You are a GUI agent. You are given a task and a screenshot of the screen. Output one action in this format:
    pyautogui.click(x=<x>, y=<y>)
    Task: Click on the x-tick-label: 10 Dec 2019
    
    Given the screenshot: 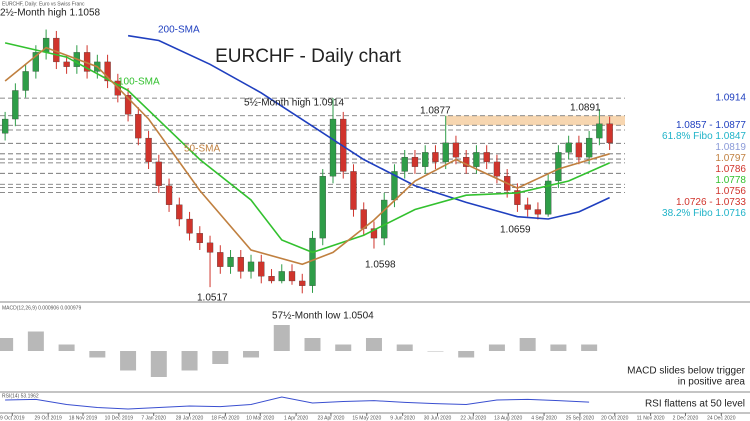 What is the action you would take?
    pyautogui.click(x=119, y=418)
    